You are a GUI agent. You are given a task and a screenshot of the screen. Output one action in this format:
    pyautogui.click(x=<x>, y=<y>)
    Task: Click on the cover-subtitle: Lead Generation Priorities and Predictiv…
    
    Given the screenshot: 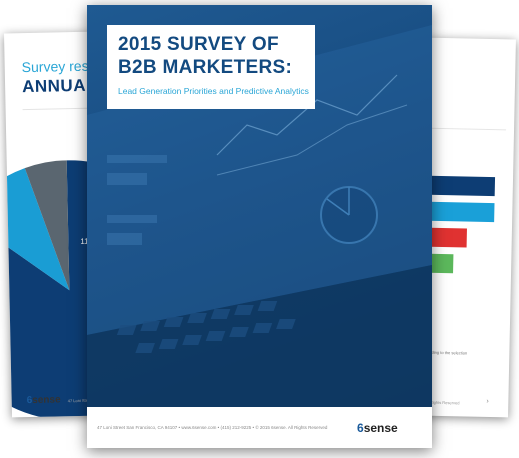 What is the action you would take?
    pyautogui.click(x=213, y=91)
    